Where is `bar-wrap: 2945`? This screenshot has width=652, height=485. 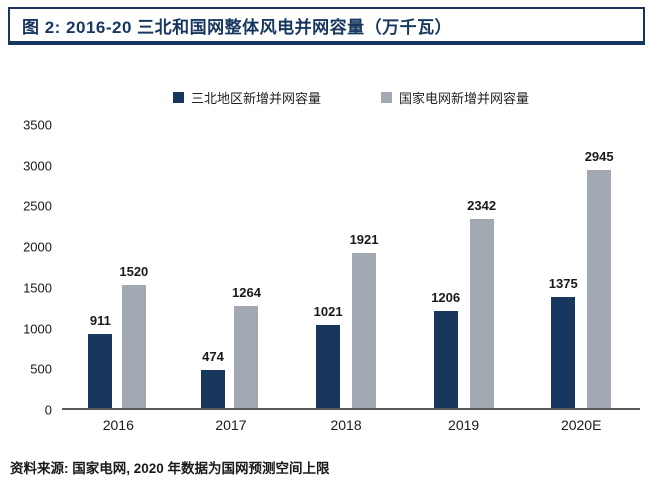
bar-wrap: 2945 is located at coordinates (599, 266).